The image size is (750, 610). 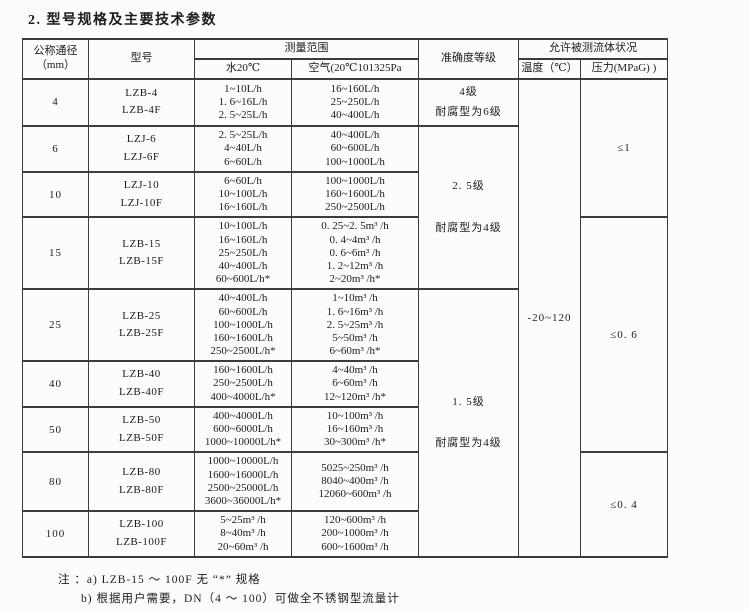 I want to click on cell-model: LZB-40 LZB-40F, so click(x=141, y=384).